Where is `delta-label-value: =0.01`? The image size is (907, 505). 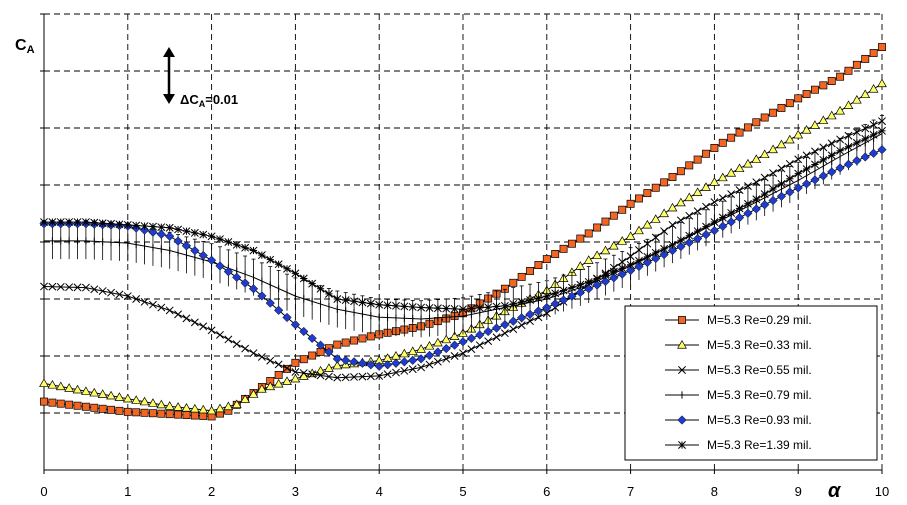
delta-label-value: =0.01 is located at coordinates (221, 99).